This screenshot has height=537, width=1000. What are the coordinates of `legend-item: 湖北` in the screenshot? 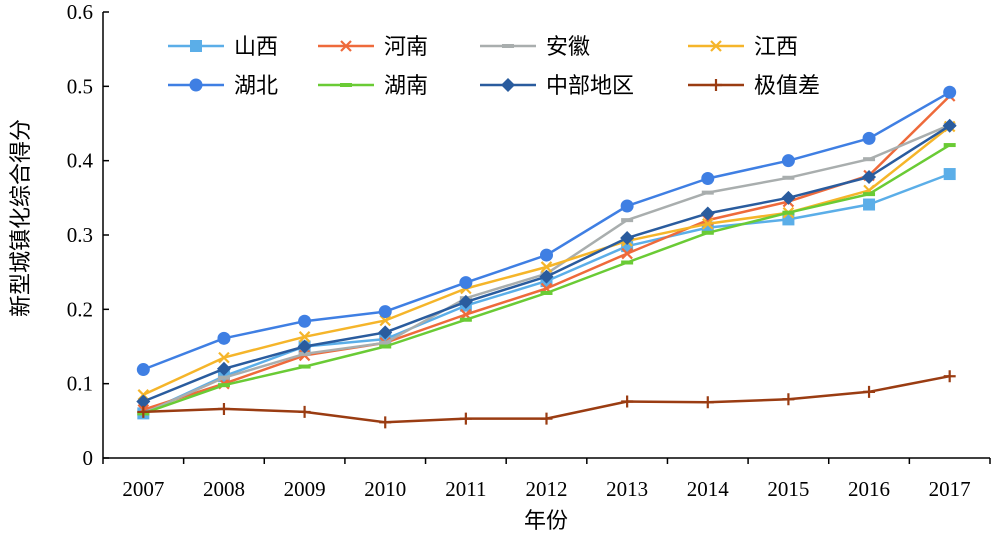 It's located at (223, 86).